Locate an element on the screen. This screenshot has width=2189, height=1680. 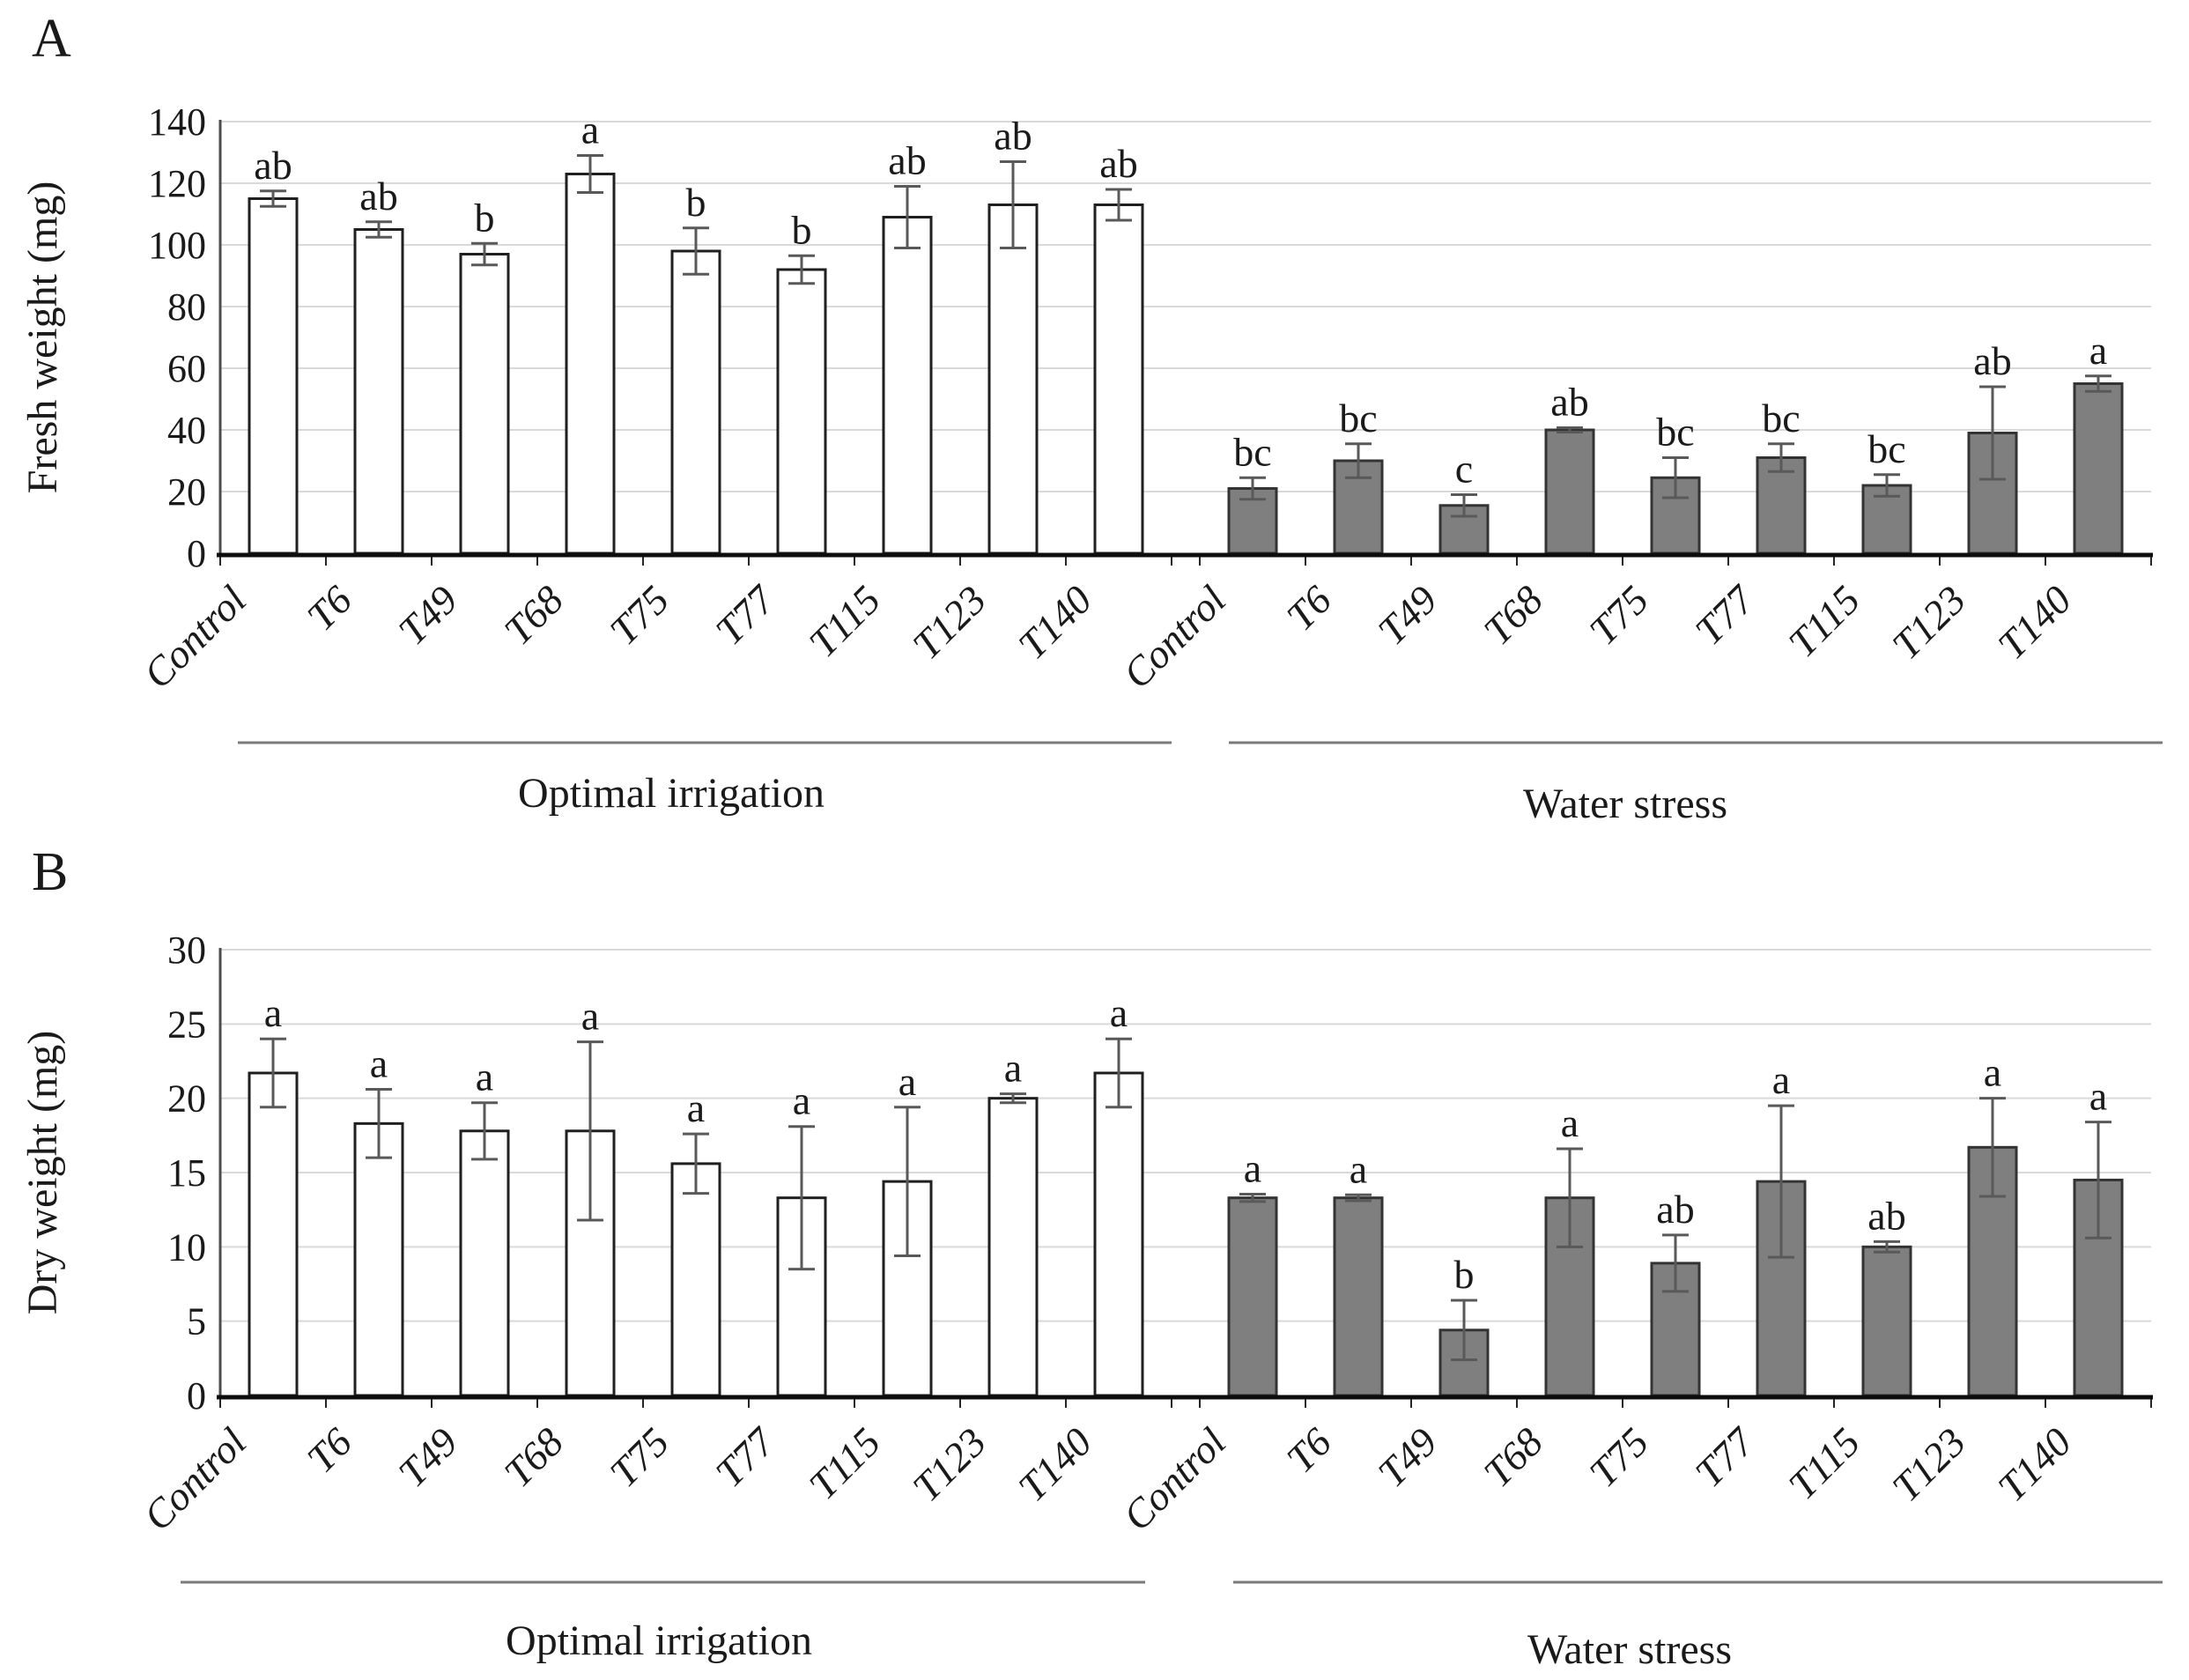
y-tick-label: 15 is located at coordinates (186, 1173).